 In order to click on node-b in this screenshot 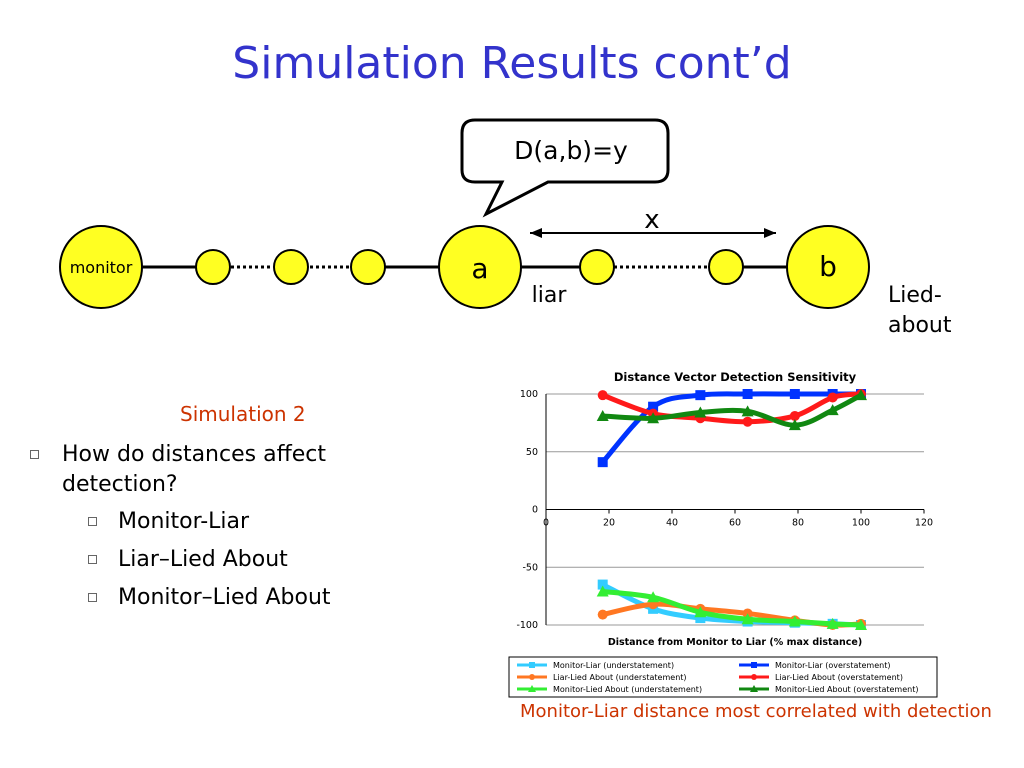, I will do `click(828, 267)`.